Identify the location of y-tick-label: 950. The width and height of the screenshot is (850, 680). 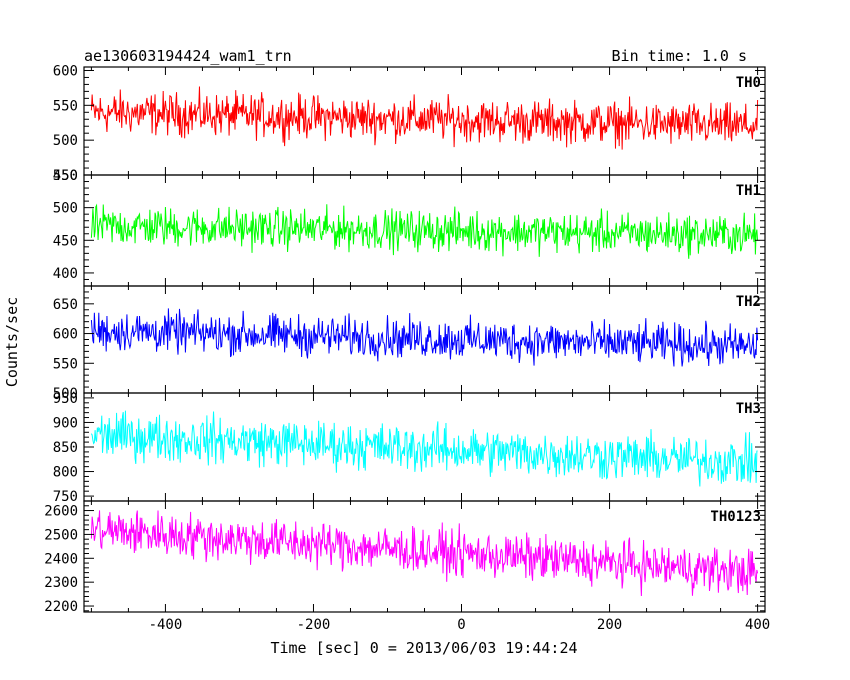
(65, 399).